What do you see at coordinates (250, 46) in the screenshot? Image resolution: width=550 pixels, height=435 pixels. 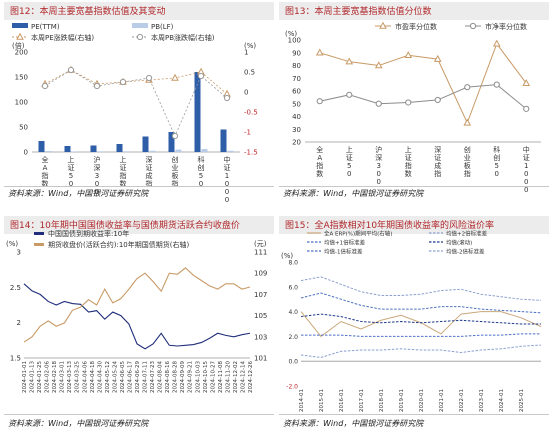 I see `y2-axis-unit: (%)` at bounding box center [250, 46].